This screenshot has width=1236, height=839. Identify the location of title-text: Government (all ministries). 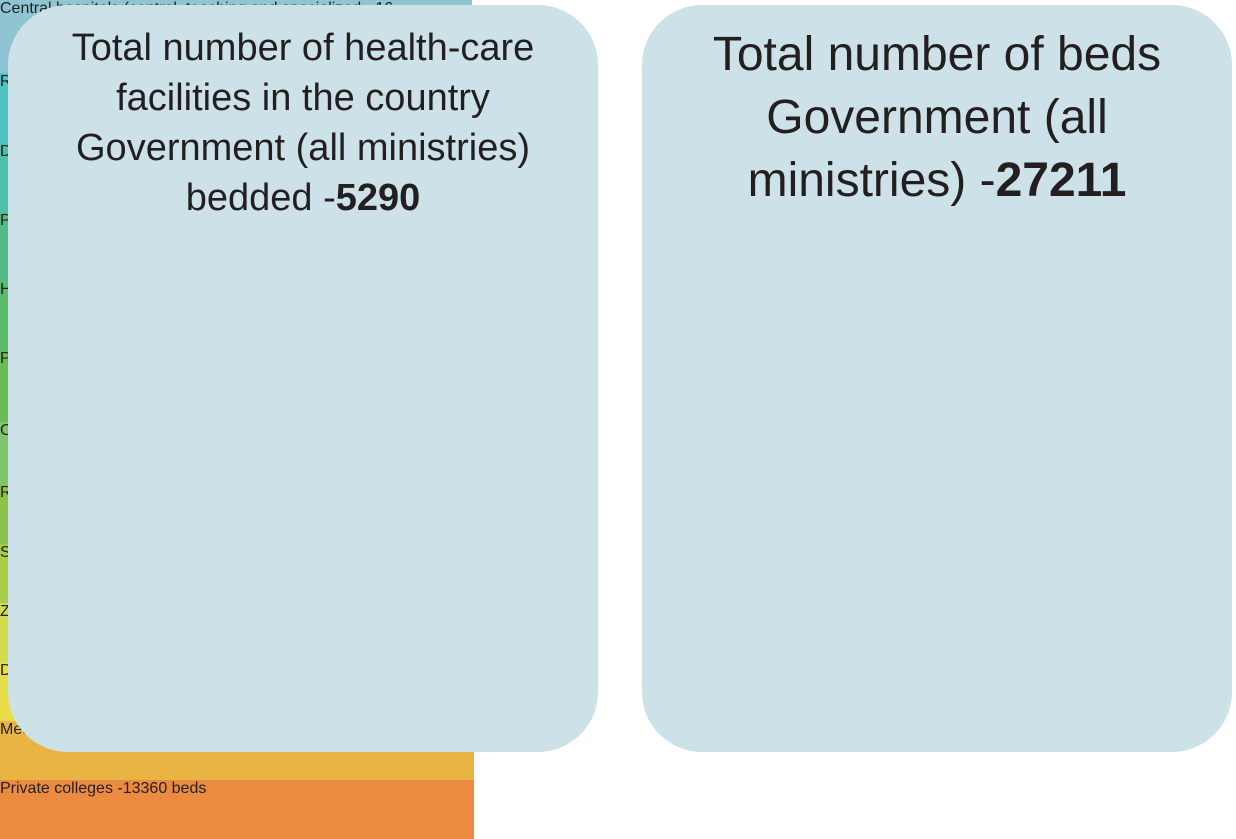
(303, 148).